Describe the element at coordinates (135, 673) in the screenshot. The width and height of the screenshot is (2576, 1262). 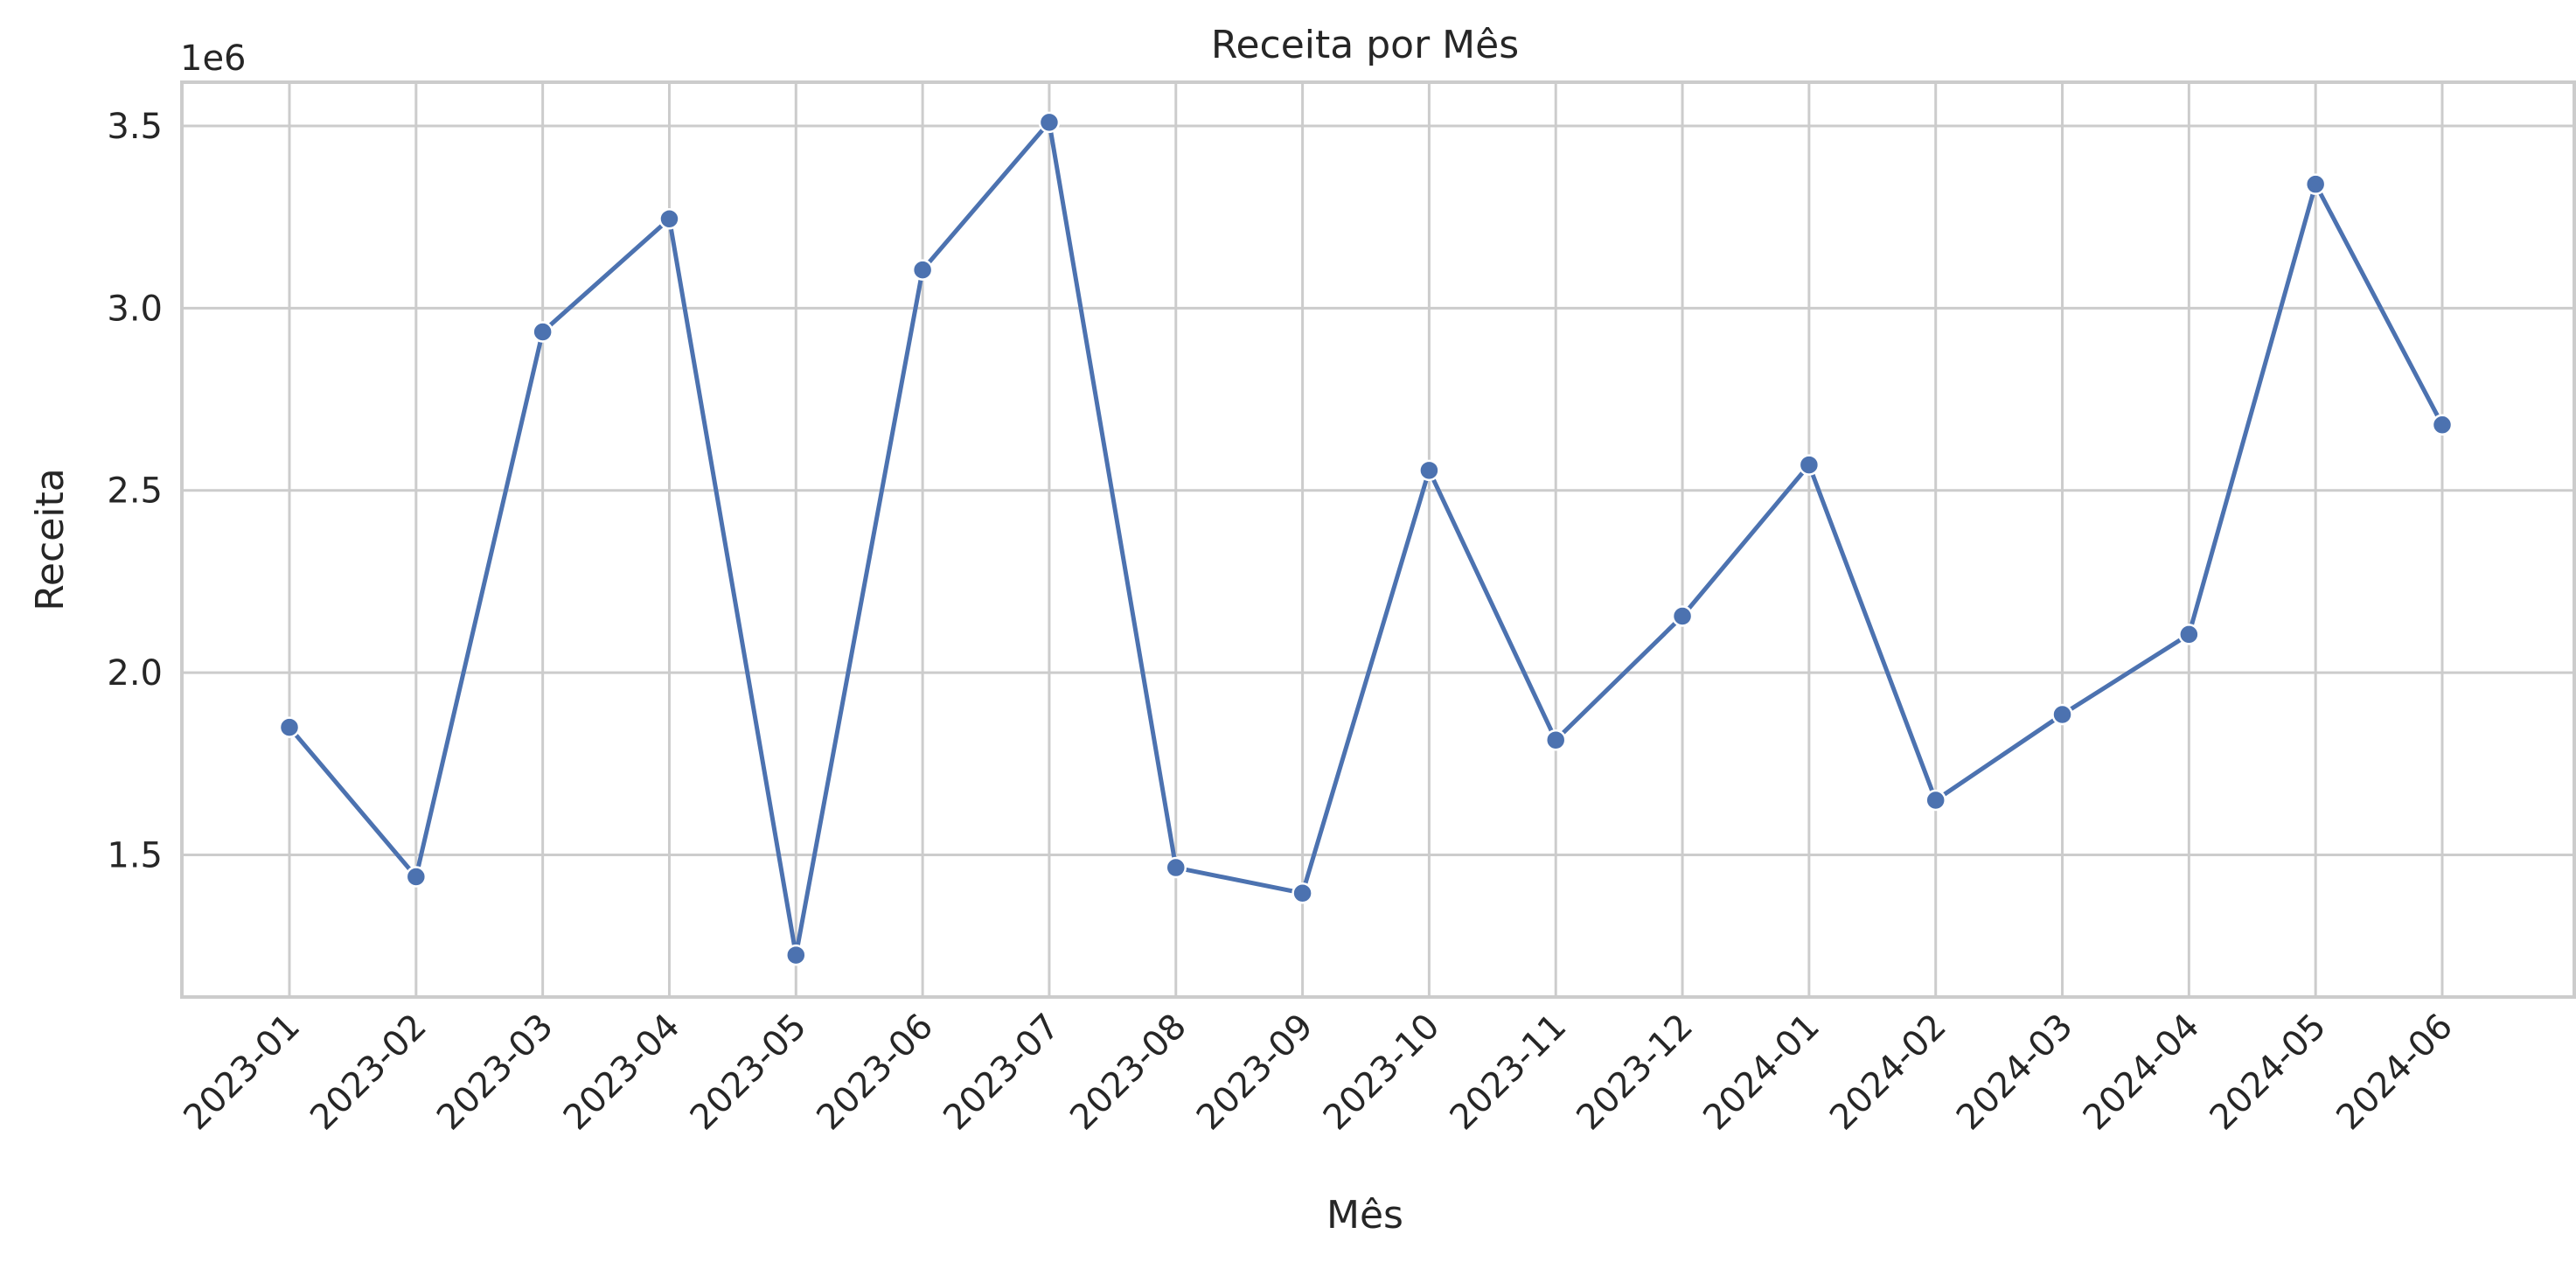
I see `y-tick-label: 2.0` at that location.